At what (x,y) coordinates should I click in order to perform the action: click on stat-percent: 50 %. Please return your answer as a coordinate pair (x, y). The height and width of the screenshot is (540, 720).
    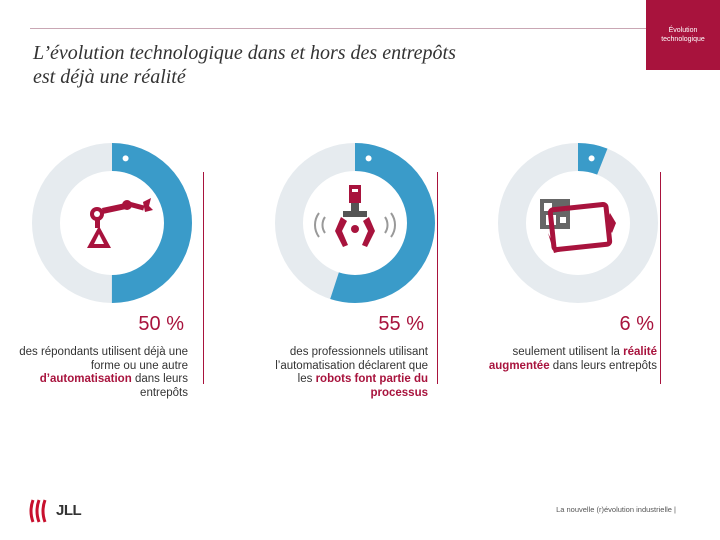
    Looking at the image, I should click on (161, 324).